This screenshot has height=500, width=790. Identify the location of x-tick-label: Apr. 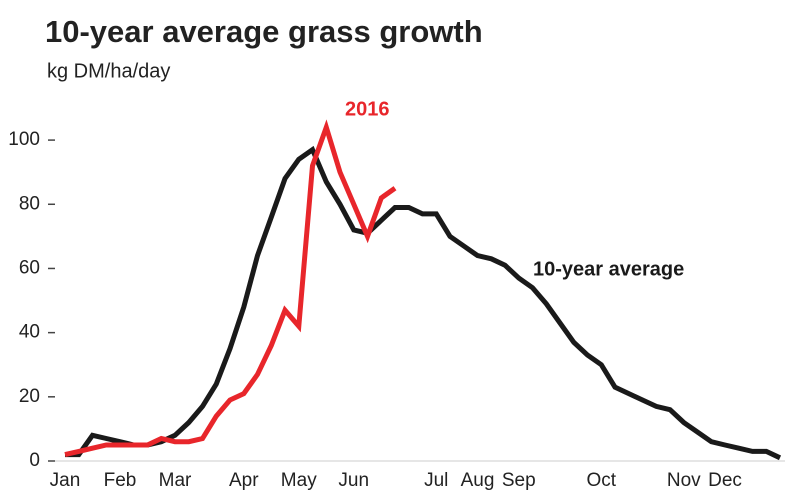
(244, 480).